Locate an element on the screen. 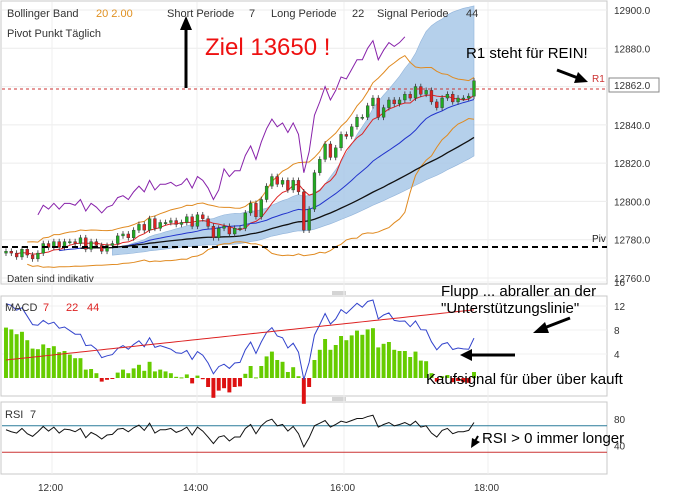 The image size is (674, 498). signal-period-value: 44 is located at coordinates (472, 14).